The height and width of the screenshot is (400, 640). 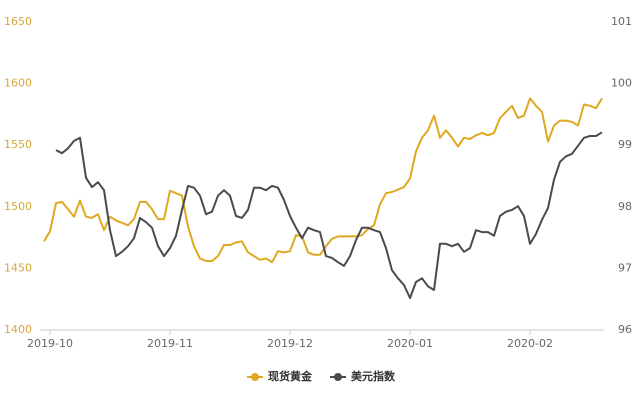 I want to click on y2-tick-label: 99, so click(x=625, y=144).